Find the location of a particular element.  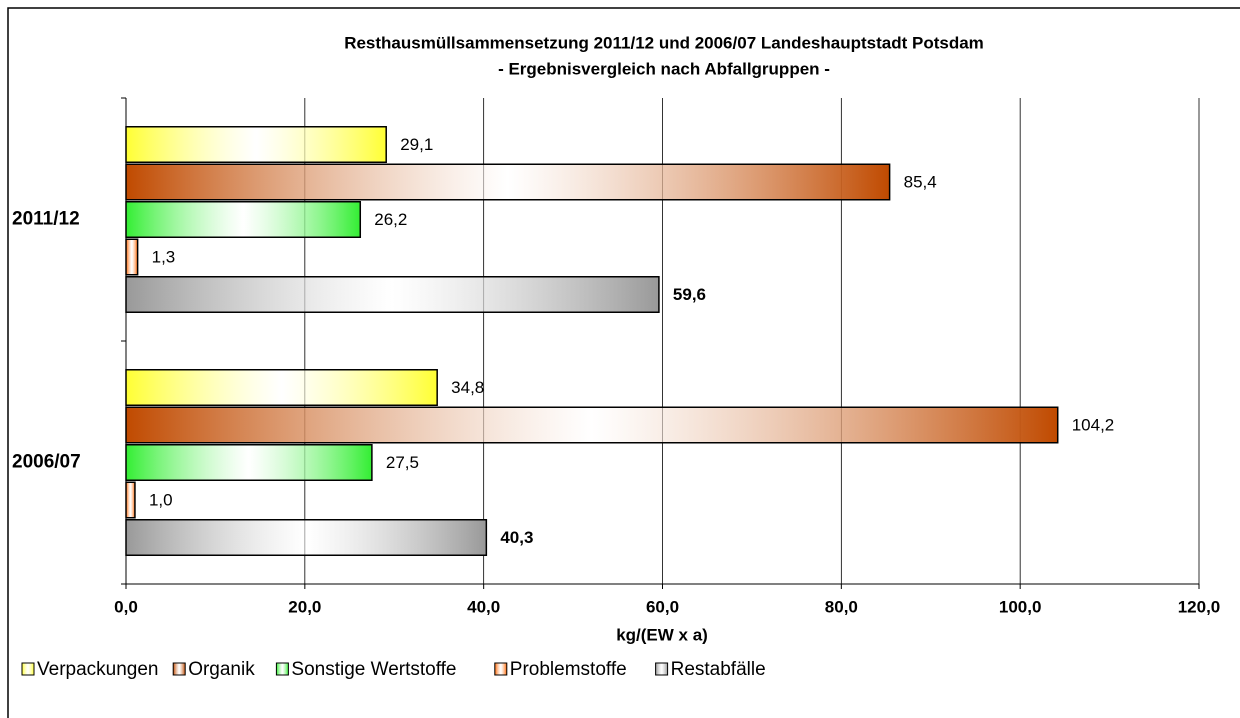

data-label: 1,3 is located at coordinates (164, 256).